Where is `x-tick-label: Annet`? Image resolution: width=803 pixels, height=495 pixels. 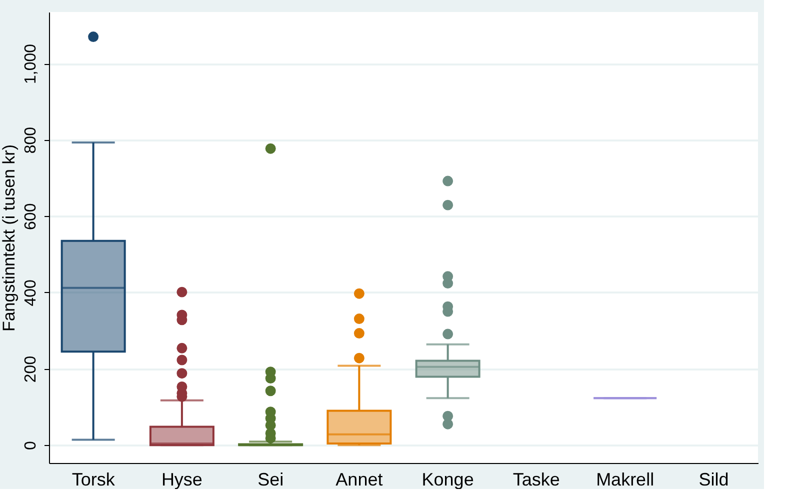 x-tick-label: Annet is located at coordinates (359, 480).